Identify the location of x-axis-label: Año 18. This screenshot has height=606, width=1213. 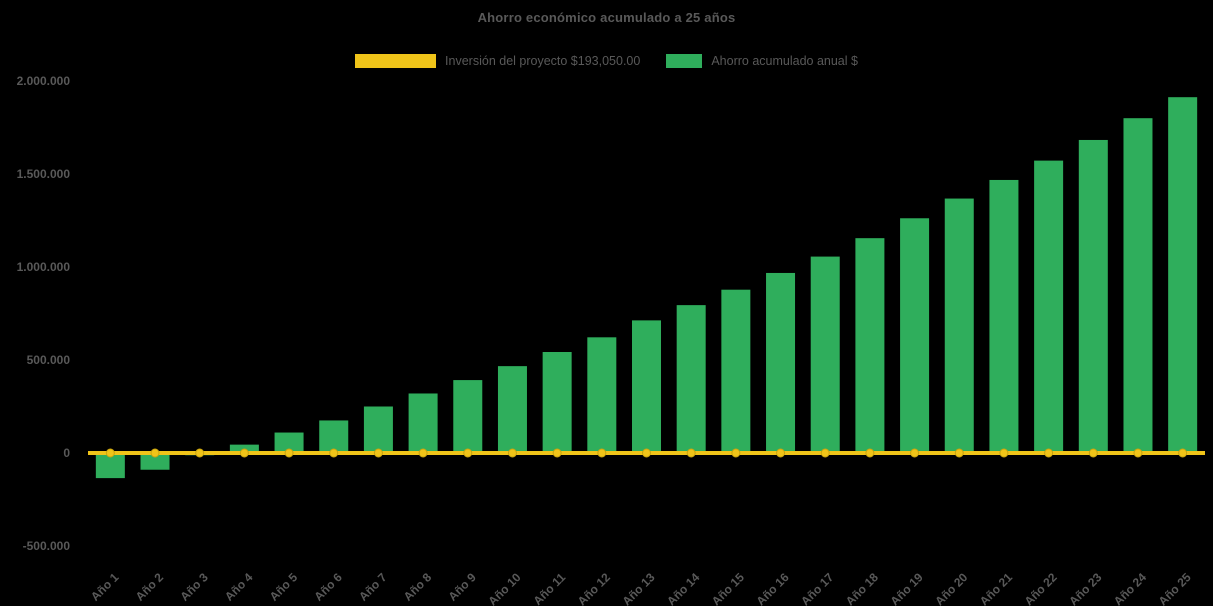
(862, 588).